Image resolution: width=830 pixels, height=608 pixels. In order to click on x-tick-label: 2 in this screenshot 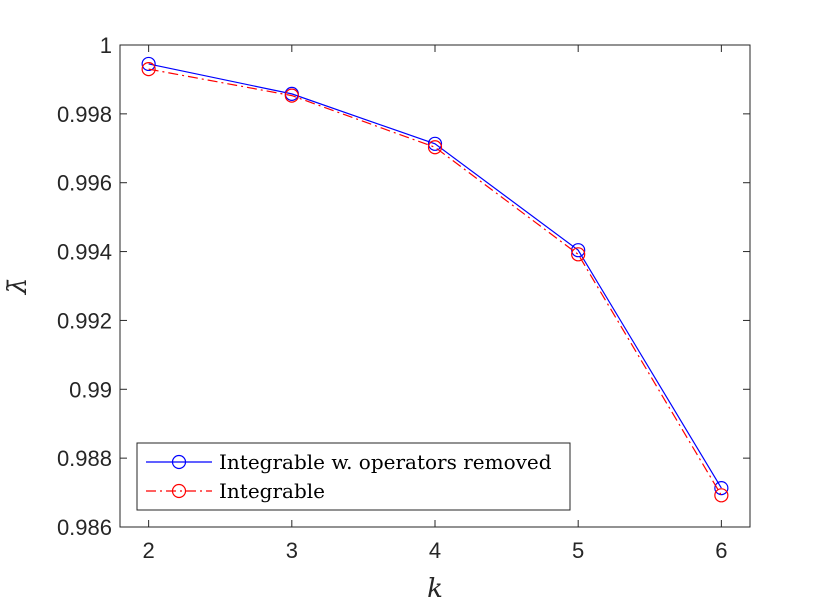, I will do `click(149, 550)`.